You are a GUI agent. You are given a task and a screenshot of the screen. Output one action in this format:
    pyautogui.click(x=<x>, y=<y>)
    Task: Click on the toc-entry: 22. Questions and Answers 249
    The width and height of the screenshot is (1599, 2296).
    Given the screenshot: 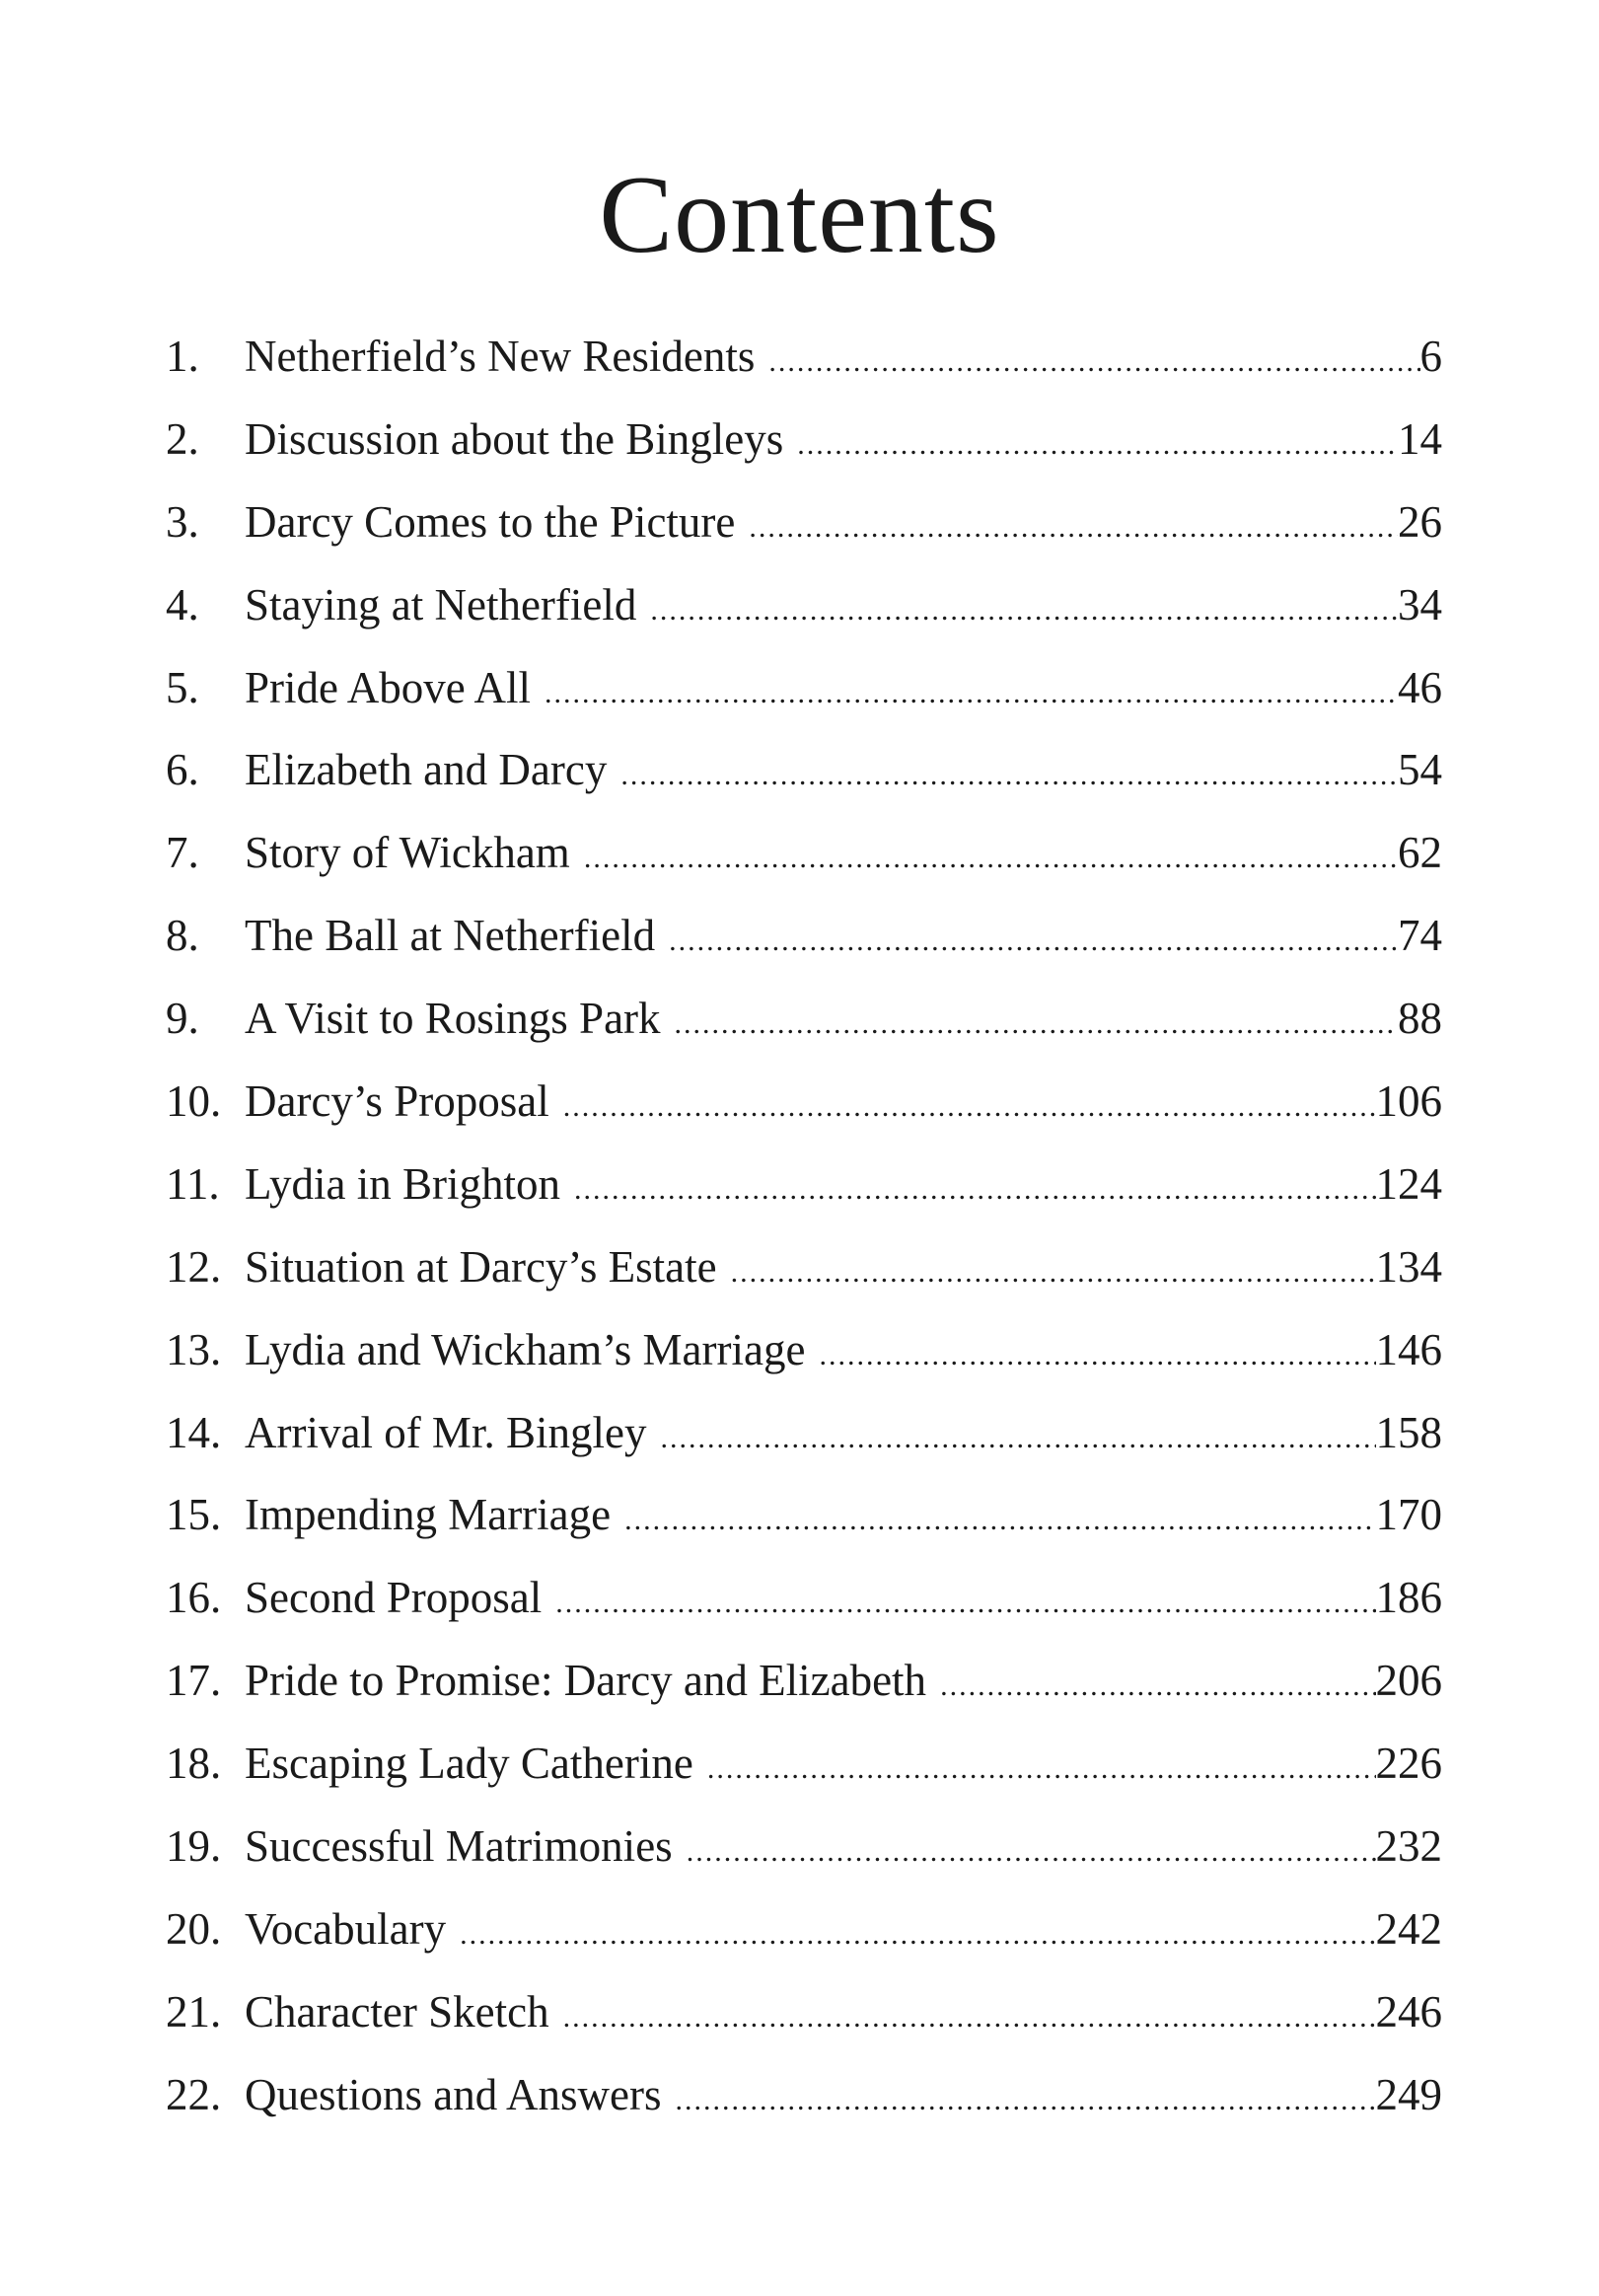 What is the action you would take?
    pyautogui.click(x=804, y=2096)
    